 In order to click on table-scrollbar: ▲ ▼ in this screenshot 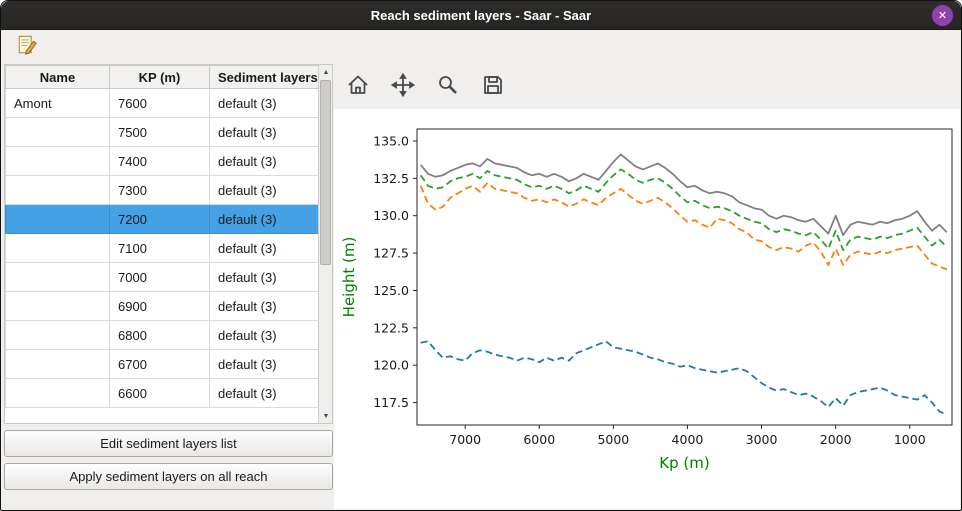, I will do `click(325, 244)`.